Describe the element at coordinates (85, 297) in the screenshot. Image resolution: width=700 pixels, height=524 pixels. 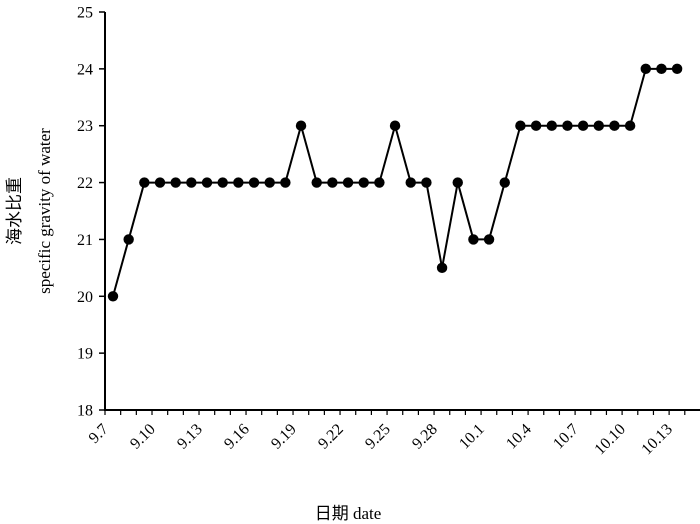
I see `y-tick-label: 20` at that location.